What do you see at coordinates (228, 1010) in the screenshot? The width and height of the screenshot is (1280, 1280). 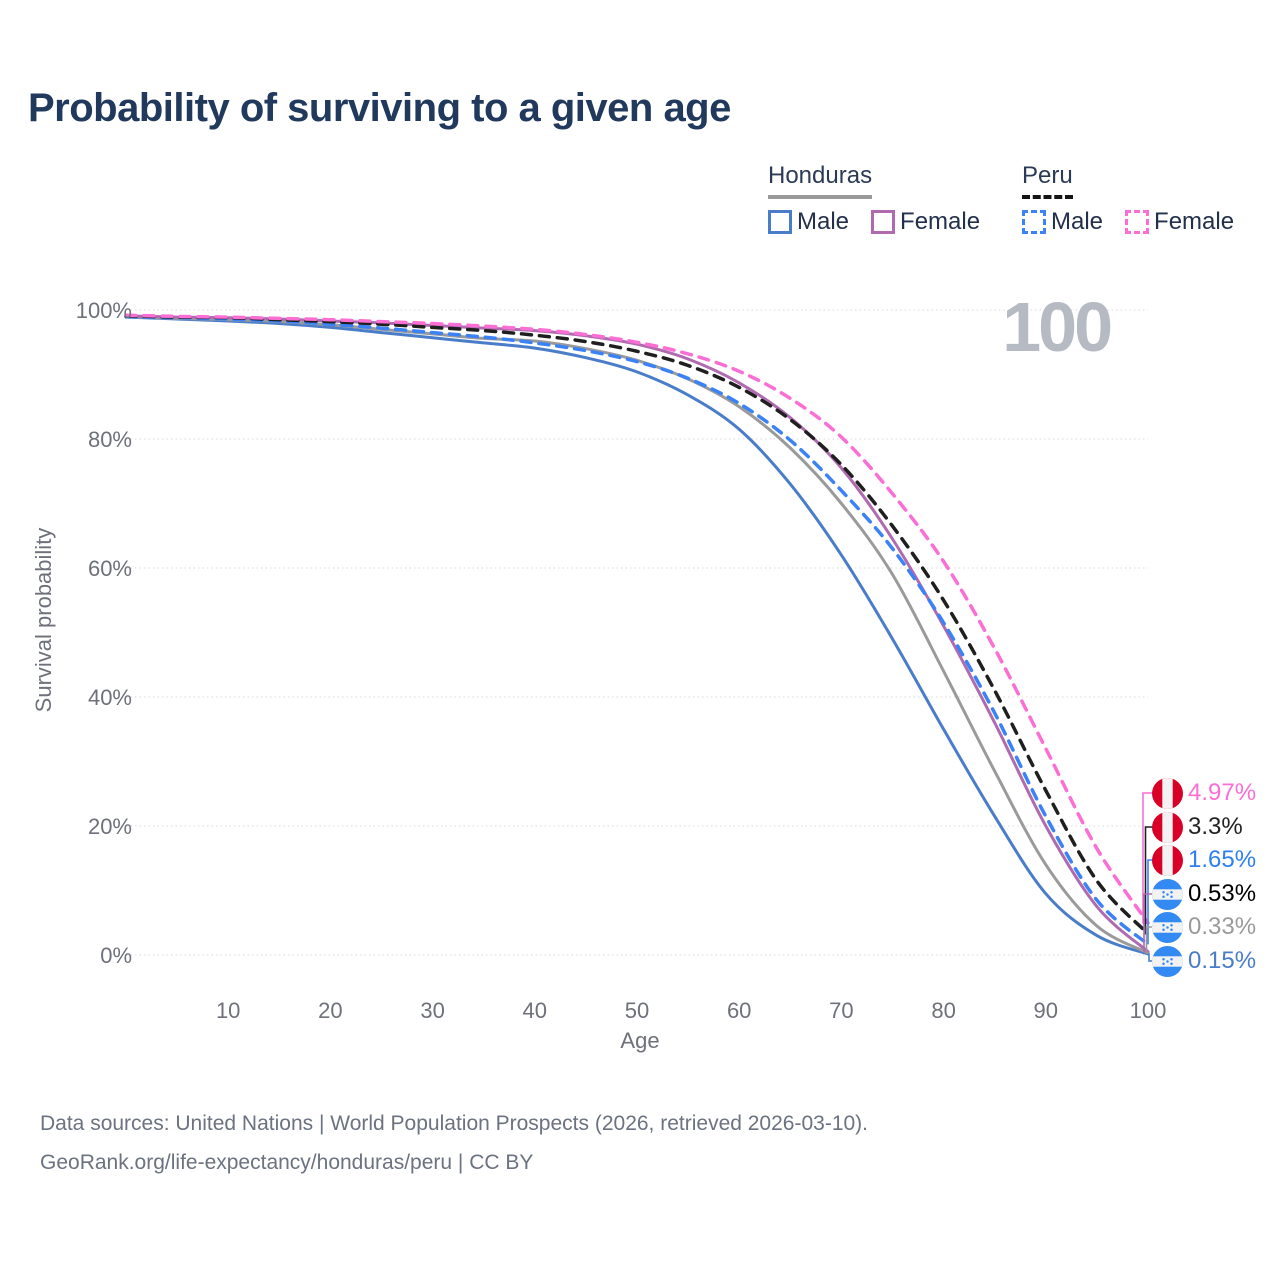 I see `x-tick-label: 10` at bounding box center [228, 1010].